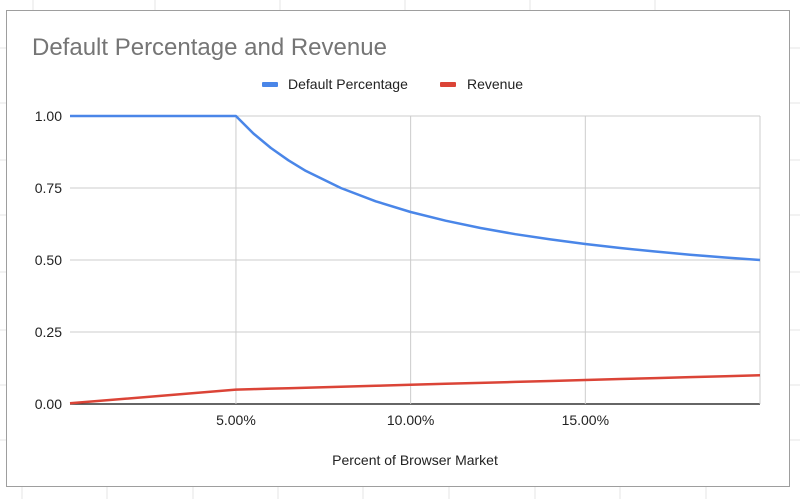  I want to click on legend-label-revenue: Revenue, so click(495, 84).